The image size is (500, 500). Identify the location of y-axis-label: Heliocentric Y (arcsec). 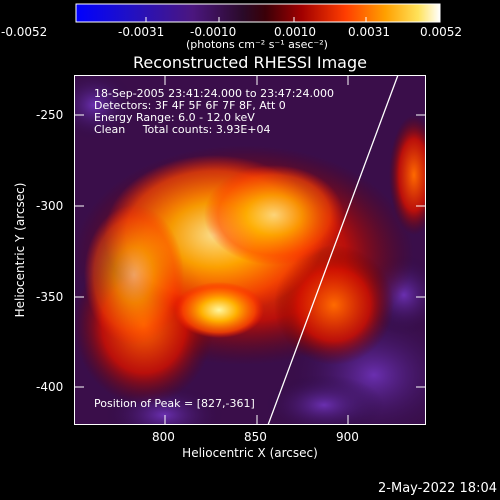
(20, 250).